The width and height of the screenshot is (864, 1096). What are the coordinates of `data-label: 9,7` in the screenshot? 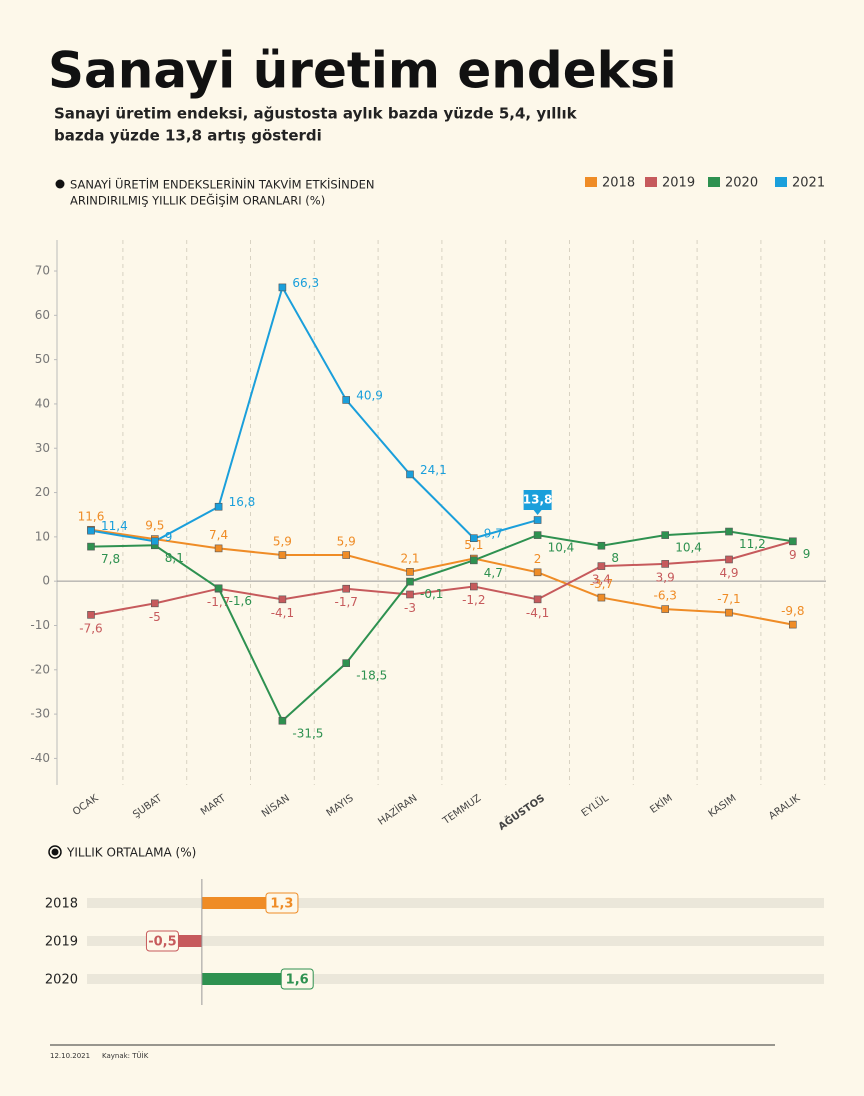 It's located at (493, 534).